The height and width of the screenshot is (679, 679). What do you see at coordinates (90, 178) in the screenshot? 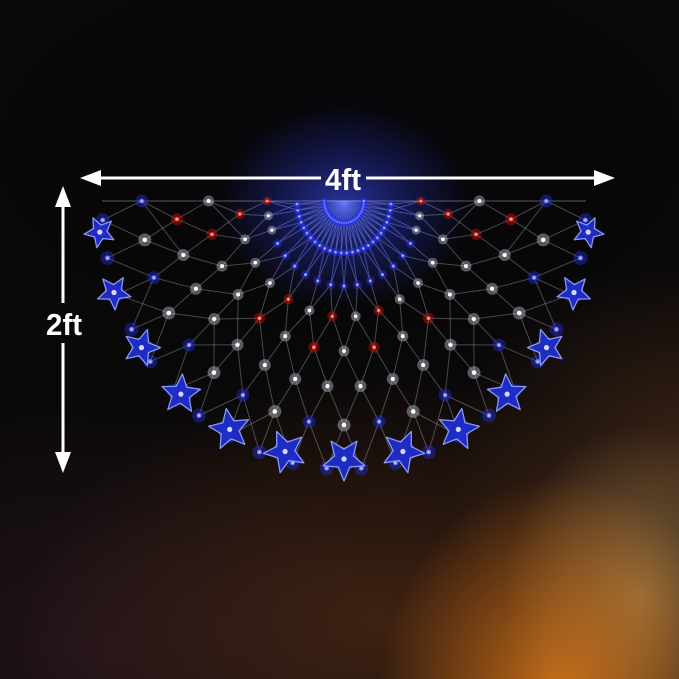
I see `arrow-left-icon` at bounding box center [90, 178].